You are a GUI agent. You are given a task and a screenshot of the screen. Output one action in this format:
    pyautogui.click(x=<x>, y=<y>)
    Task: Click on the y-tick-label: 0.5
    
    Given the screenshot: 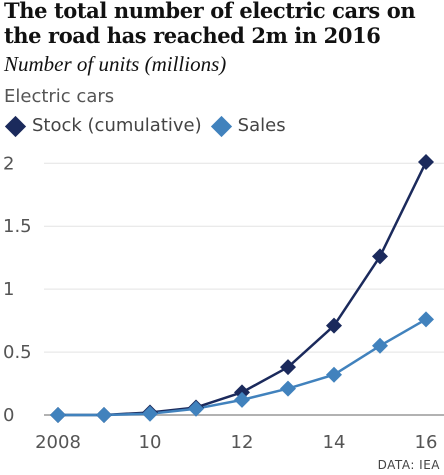 What is the action you would take?
    pyautogui.click(x=17, y=352)
    